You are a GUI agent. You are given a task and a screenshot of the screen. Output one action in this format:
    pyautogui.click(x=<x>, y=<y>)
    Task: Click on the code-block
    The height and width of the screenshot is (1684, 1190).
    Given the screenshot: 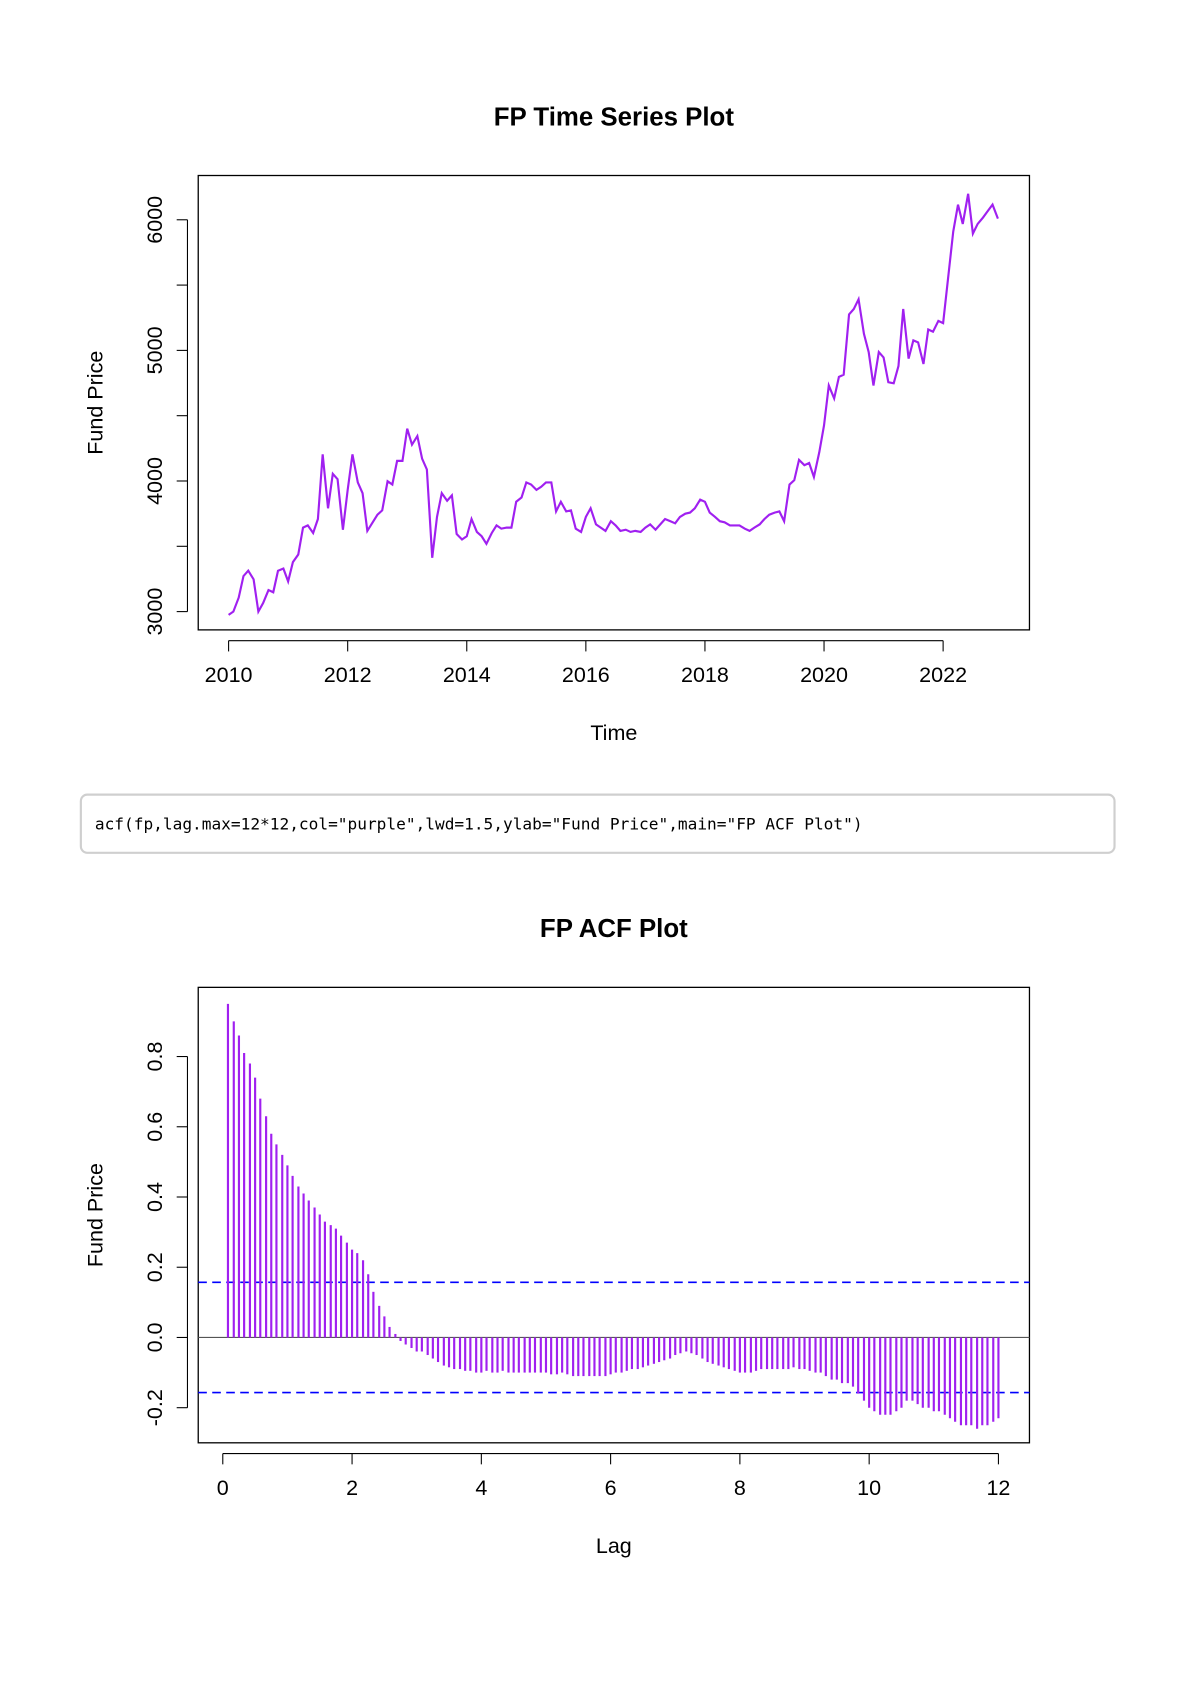 What is the action you would take?
    pyautogui.click(x=597, y=823)
    